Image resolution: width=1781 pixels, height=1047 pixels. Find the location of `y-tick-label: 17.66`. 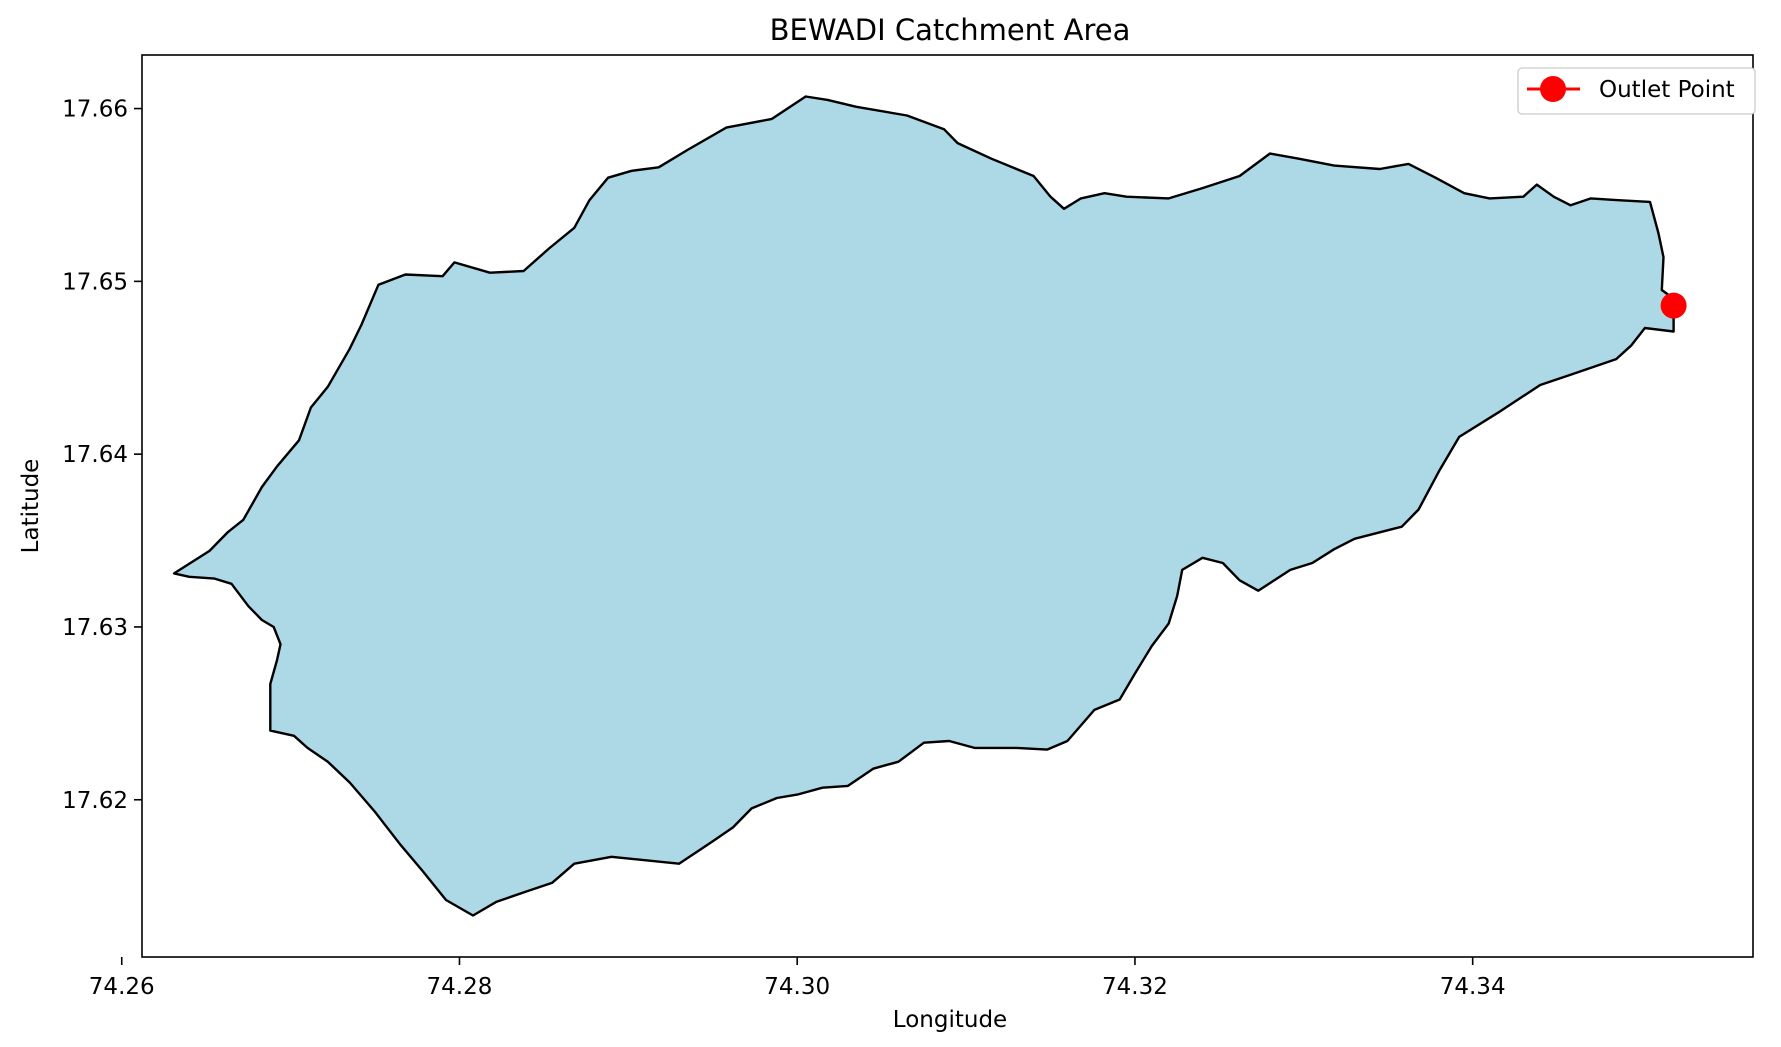

y-tick-label: 17.66 is located at coordinates (95, 110).